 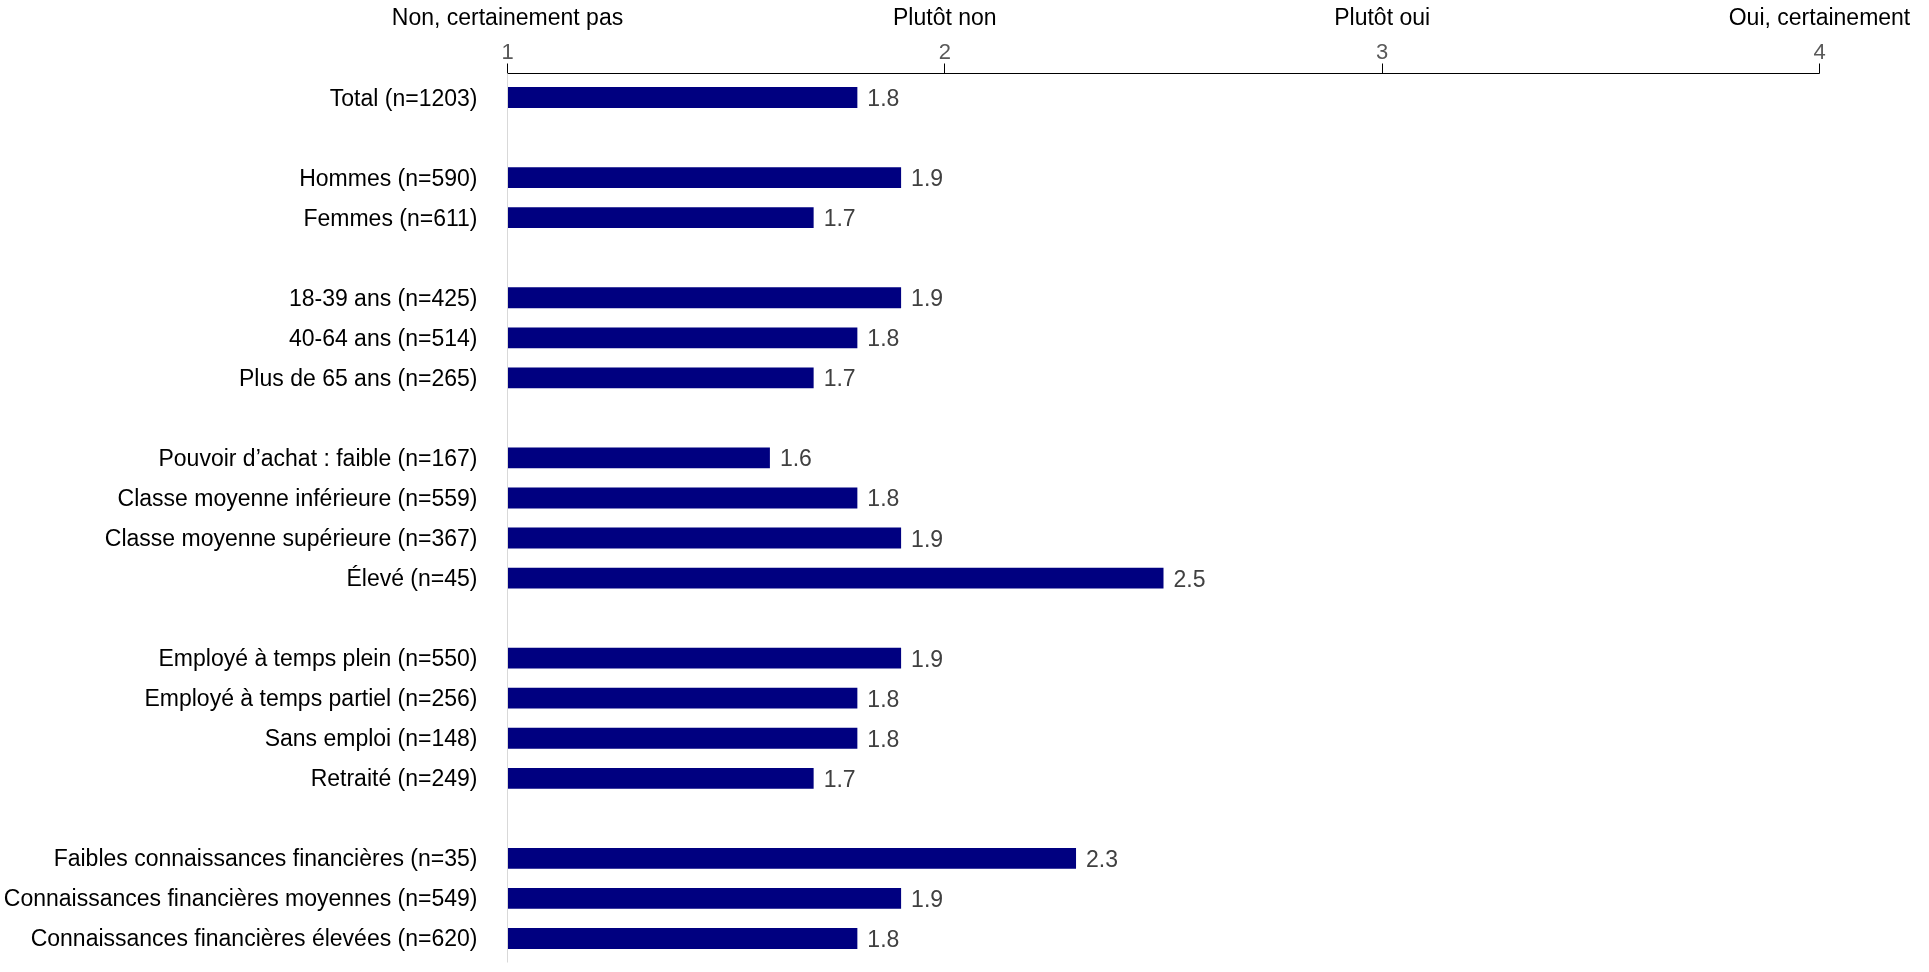 I want to click on text: Plutôt non, so click(x=945, y=16).